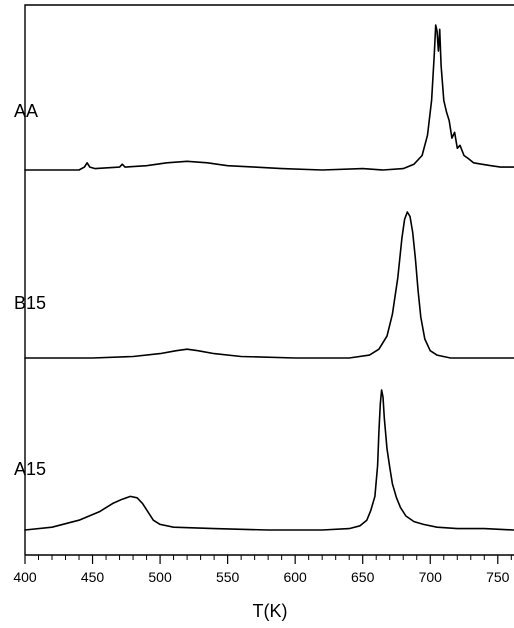  What do you see at coordinates (363, 577) in the screenshot?
I see `x-tick-label: 650` at bounding box center [363, 577].